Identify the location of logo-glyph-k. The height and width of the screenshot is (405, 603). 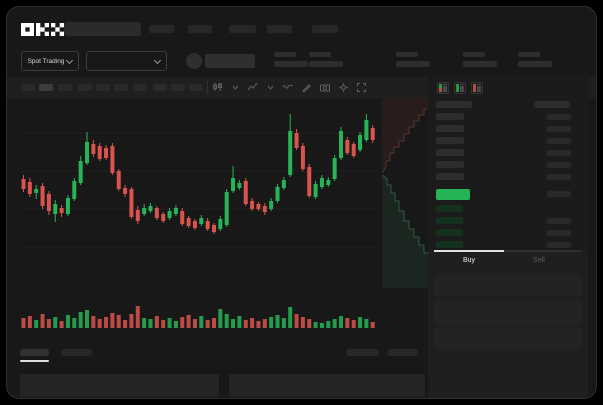
(42, 29).